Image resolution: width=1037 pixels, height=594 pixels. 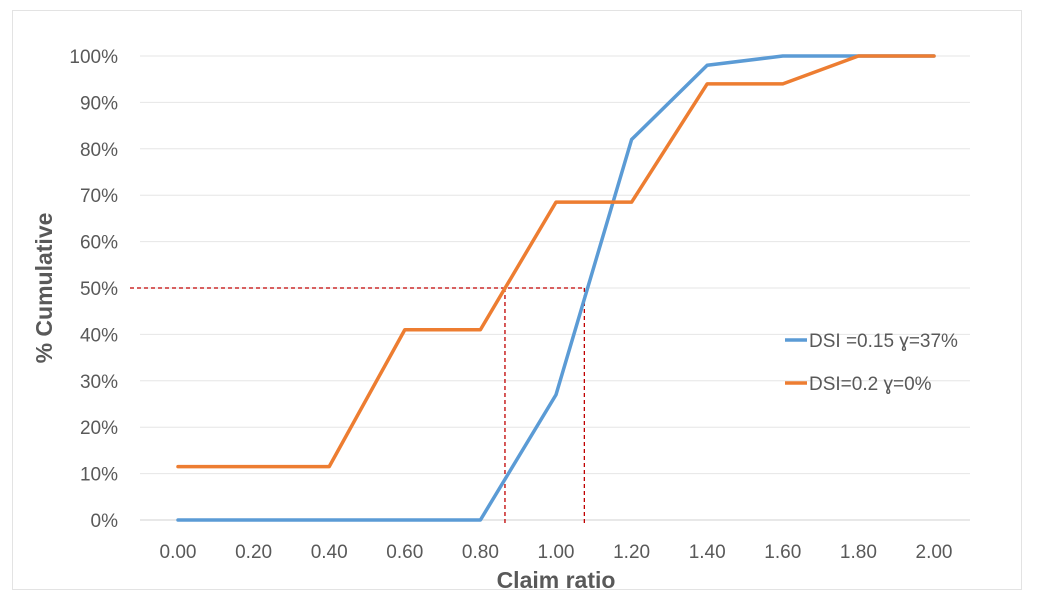 I want to click on y-tick-label: 40%, so click(x=99, y=335).